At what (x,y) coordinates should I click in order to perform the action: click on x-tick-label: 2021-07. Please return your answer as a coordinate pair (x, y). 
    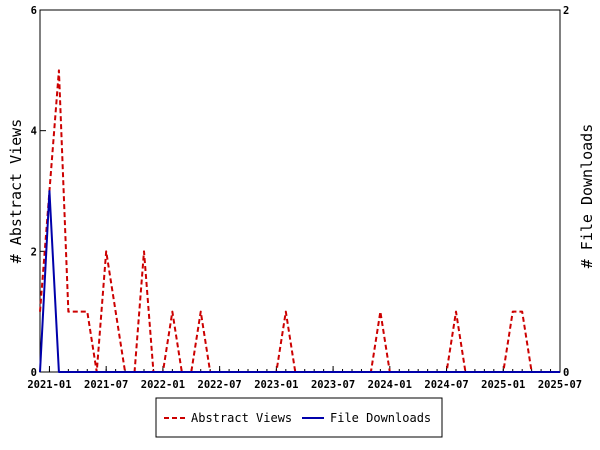
    Looking at the image, I should click on (106, 385).